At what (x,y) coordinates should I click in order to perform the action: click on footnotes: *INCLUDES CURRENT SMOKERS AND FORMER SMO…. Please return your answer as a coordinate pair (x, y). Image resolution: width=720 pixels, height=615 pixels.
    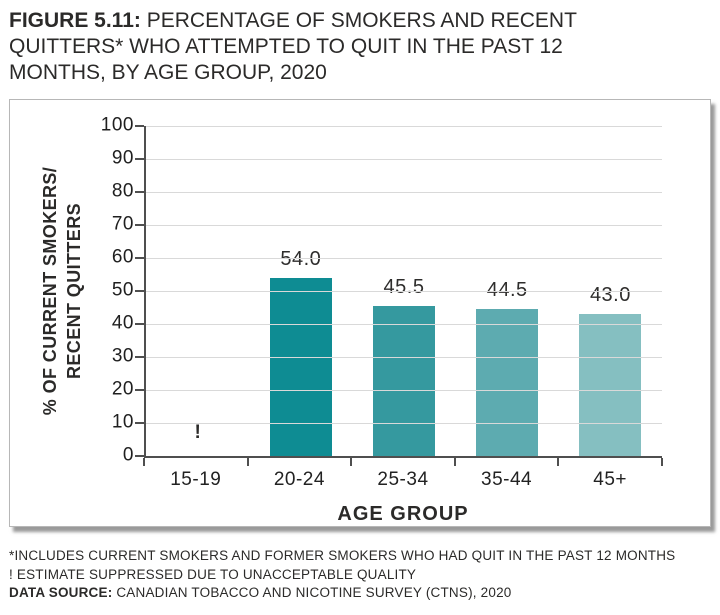
    Looking at the image, I should click on (360, 575).